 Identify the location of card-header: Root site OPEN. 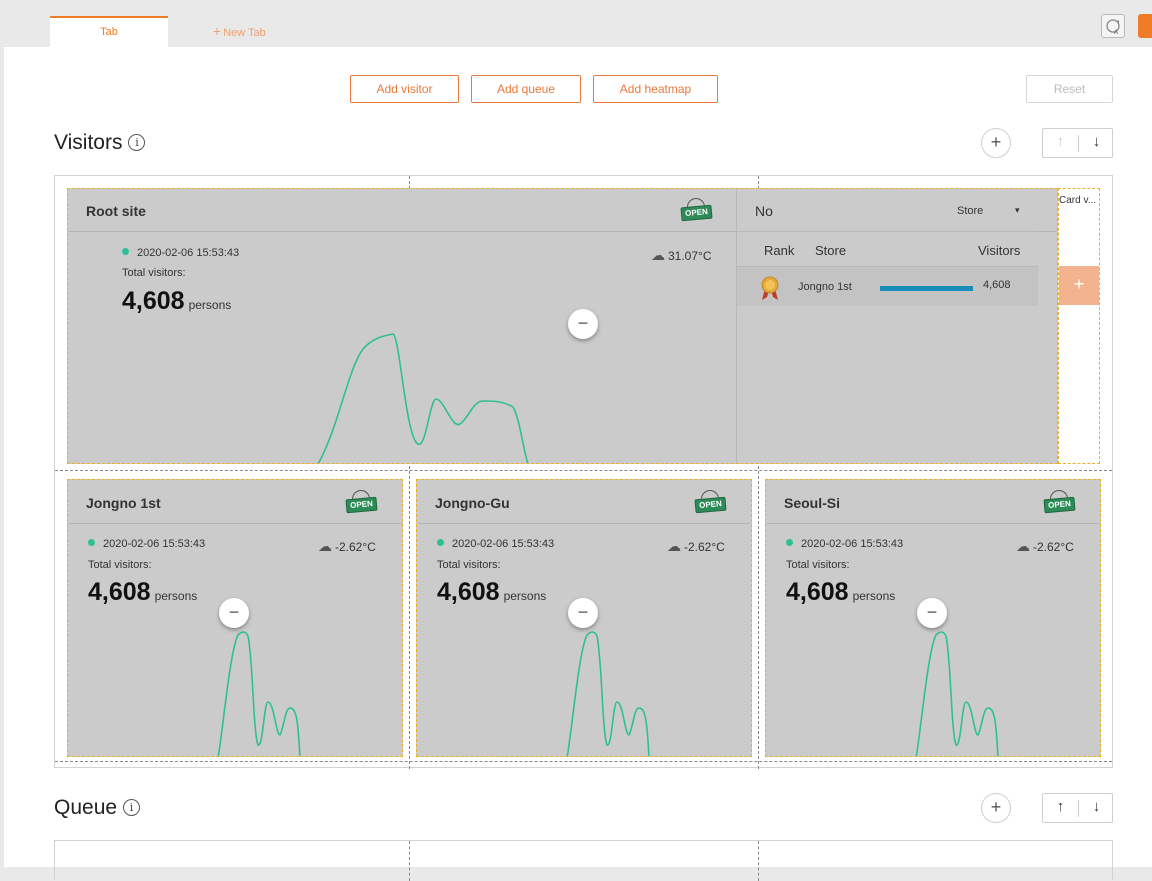
(562, 210).